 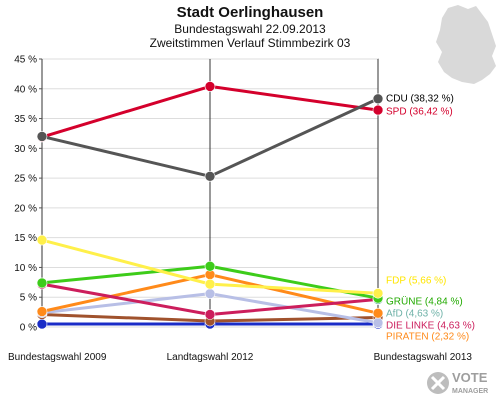 What do you see at coordinates (424, 302) in the screenshot?
I see `legend-item: GRÜNE (4,84 %)` at bounding box center [424, 302].